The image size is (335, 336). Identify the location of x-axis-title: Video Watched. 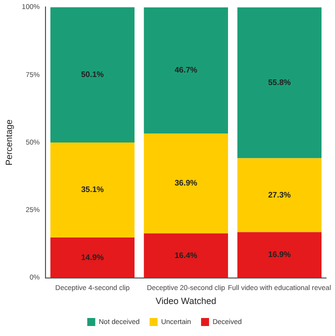
(186, 301).